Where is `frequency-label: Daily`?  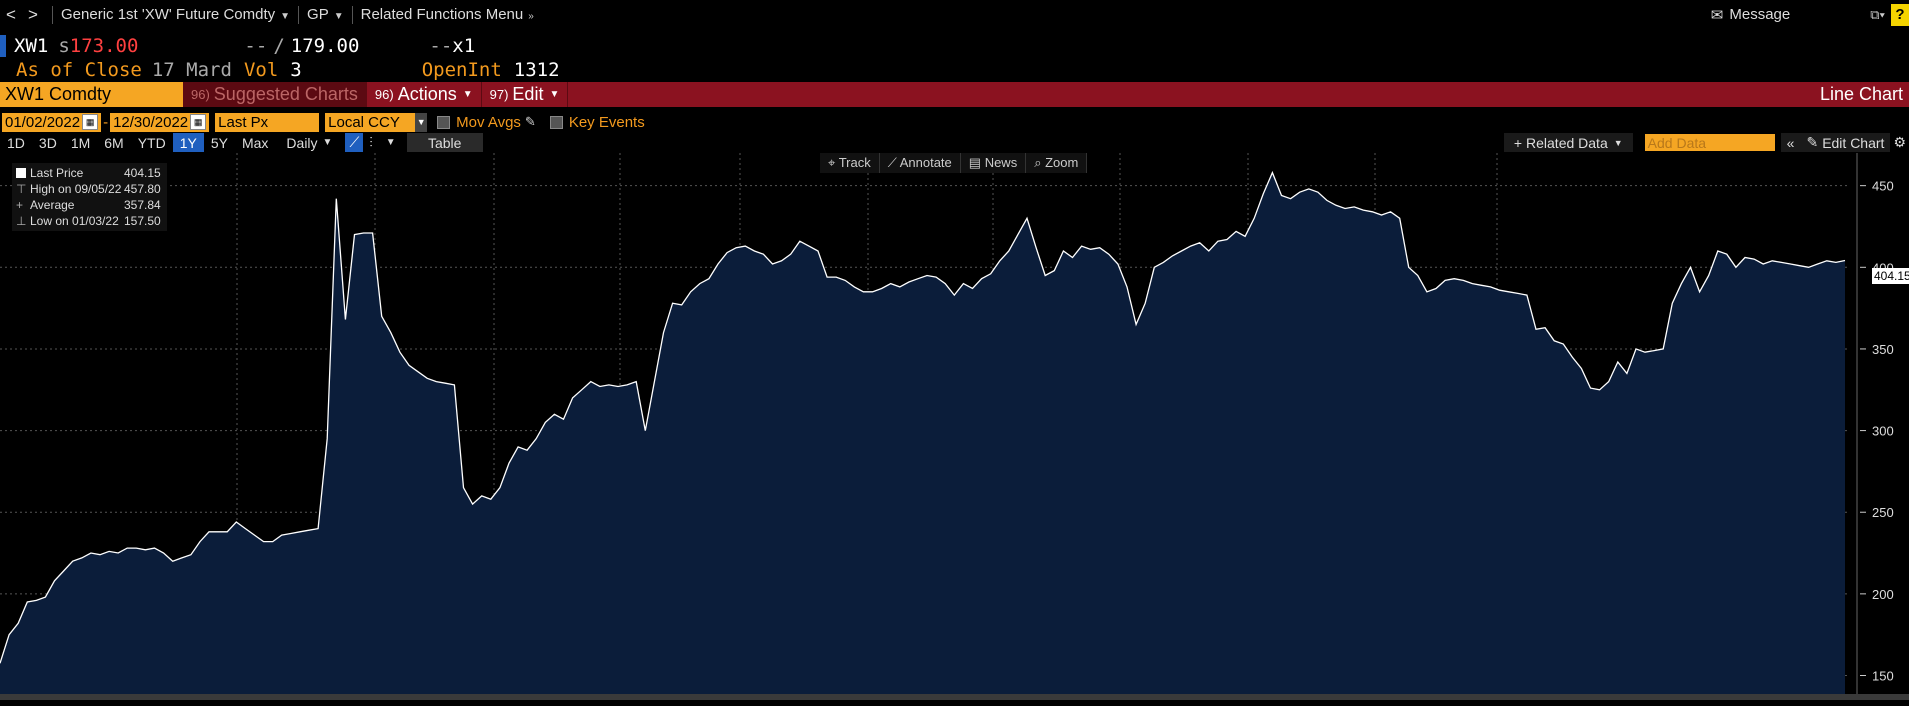 frequency-label: Daily is located at coordinates (302, 142).